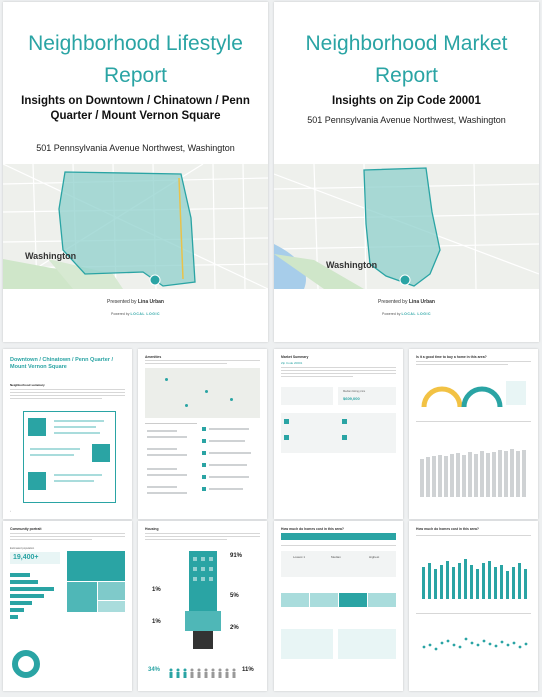 The width and height of the screenshot is (542, 697). I want to click on median-price-label: Median, so click(336, 557).